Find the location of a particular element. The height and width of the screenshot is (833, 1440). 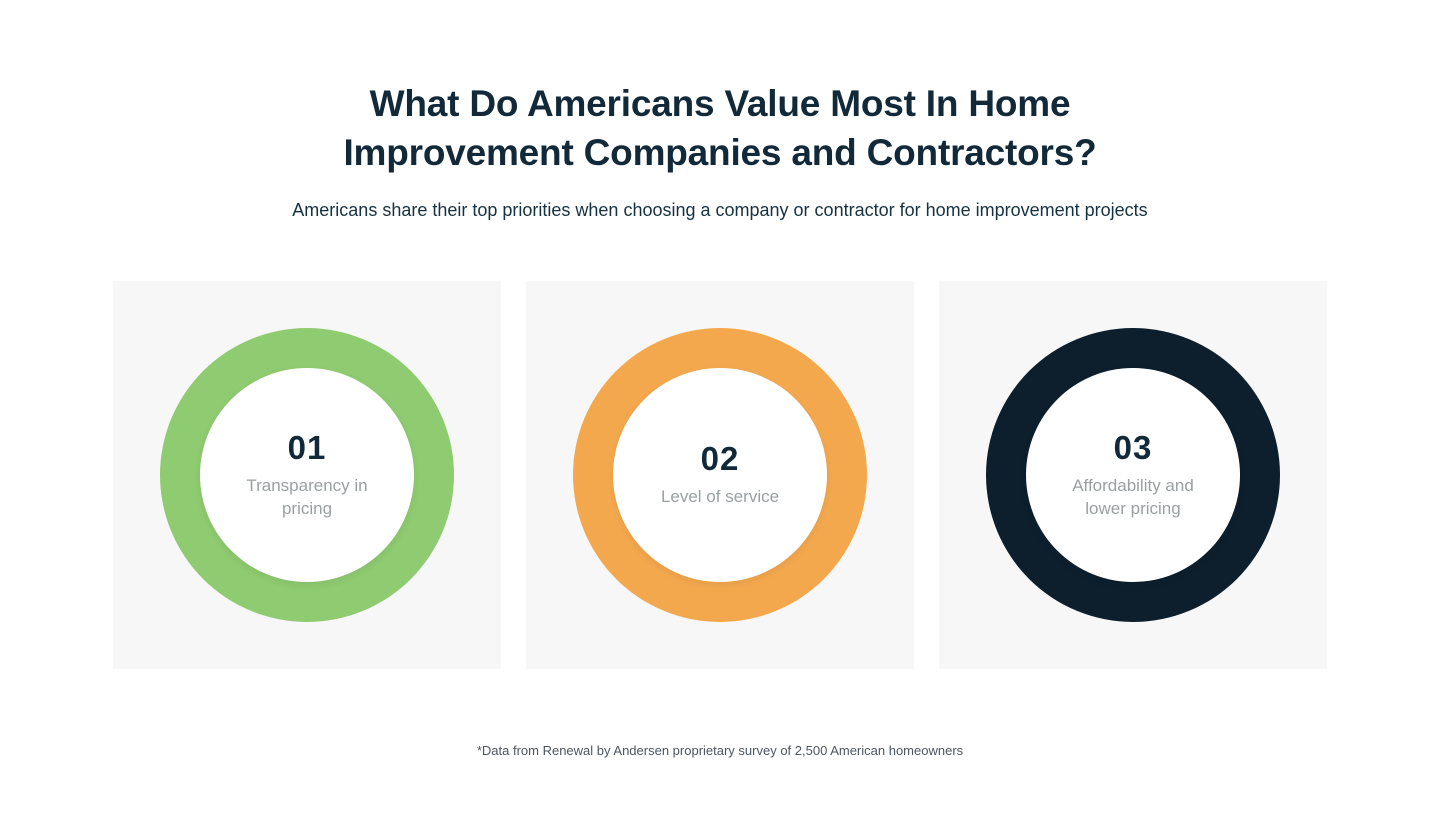

ring-01-inner-circle: 01 Transparency in pricing is located at coordinates (307, 474).